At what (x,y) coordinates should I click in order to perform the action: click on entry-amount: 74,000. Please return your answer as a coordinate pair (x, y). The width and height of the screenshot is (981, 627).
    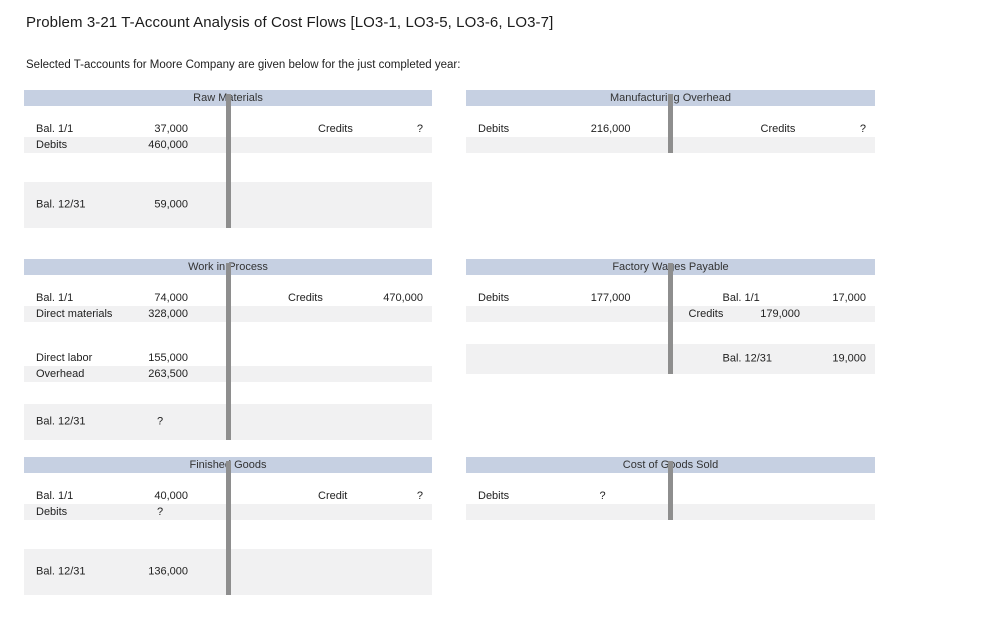
    Looking at the image, I should click on (171, 298).